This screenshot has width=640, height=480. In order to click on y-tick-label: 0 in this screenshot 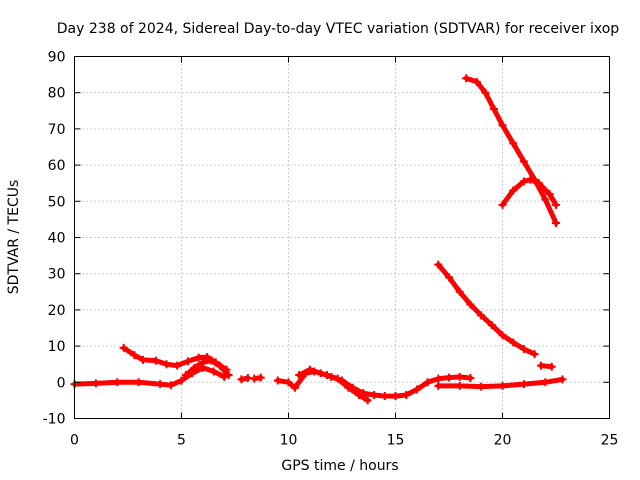, I will do `click(61, 383)`.